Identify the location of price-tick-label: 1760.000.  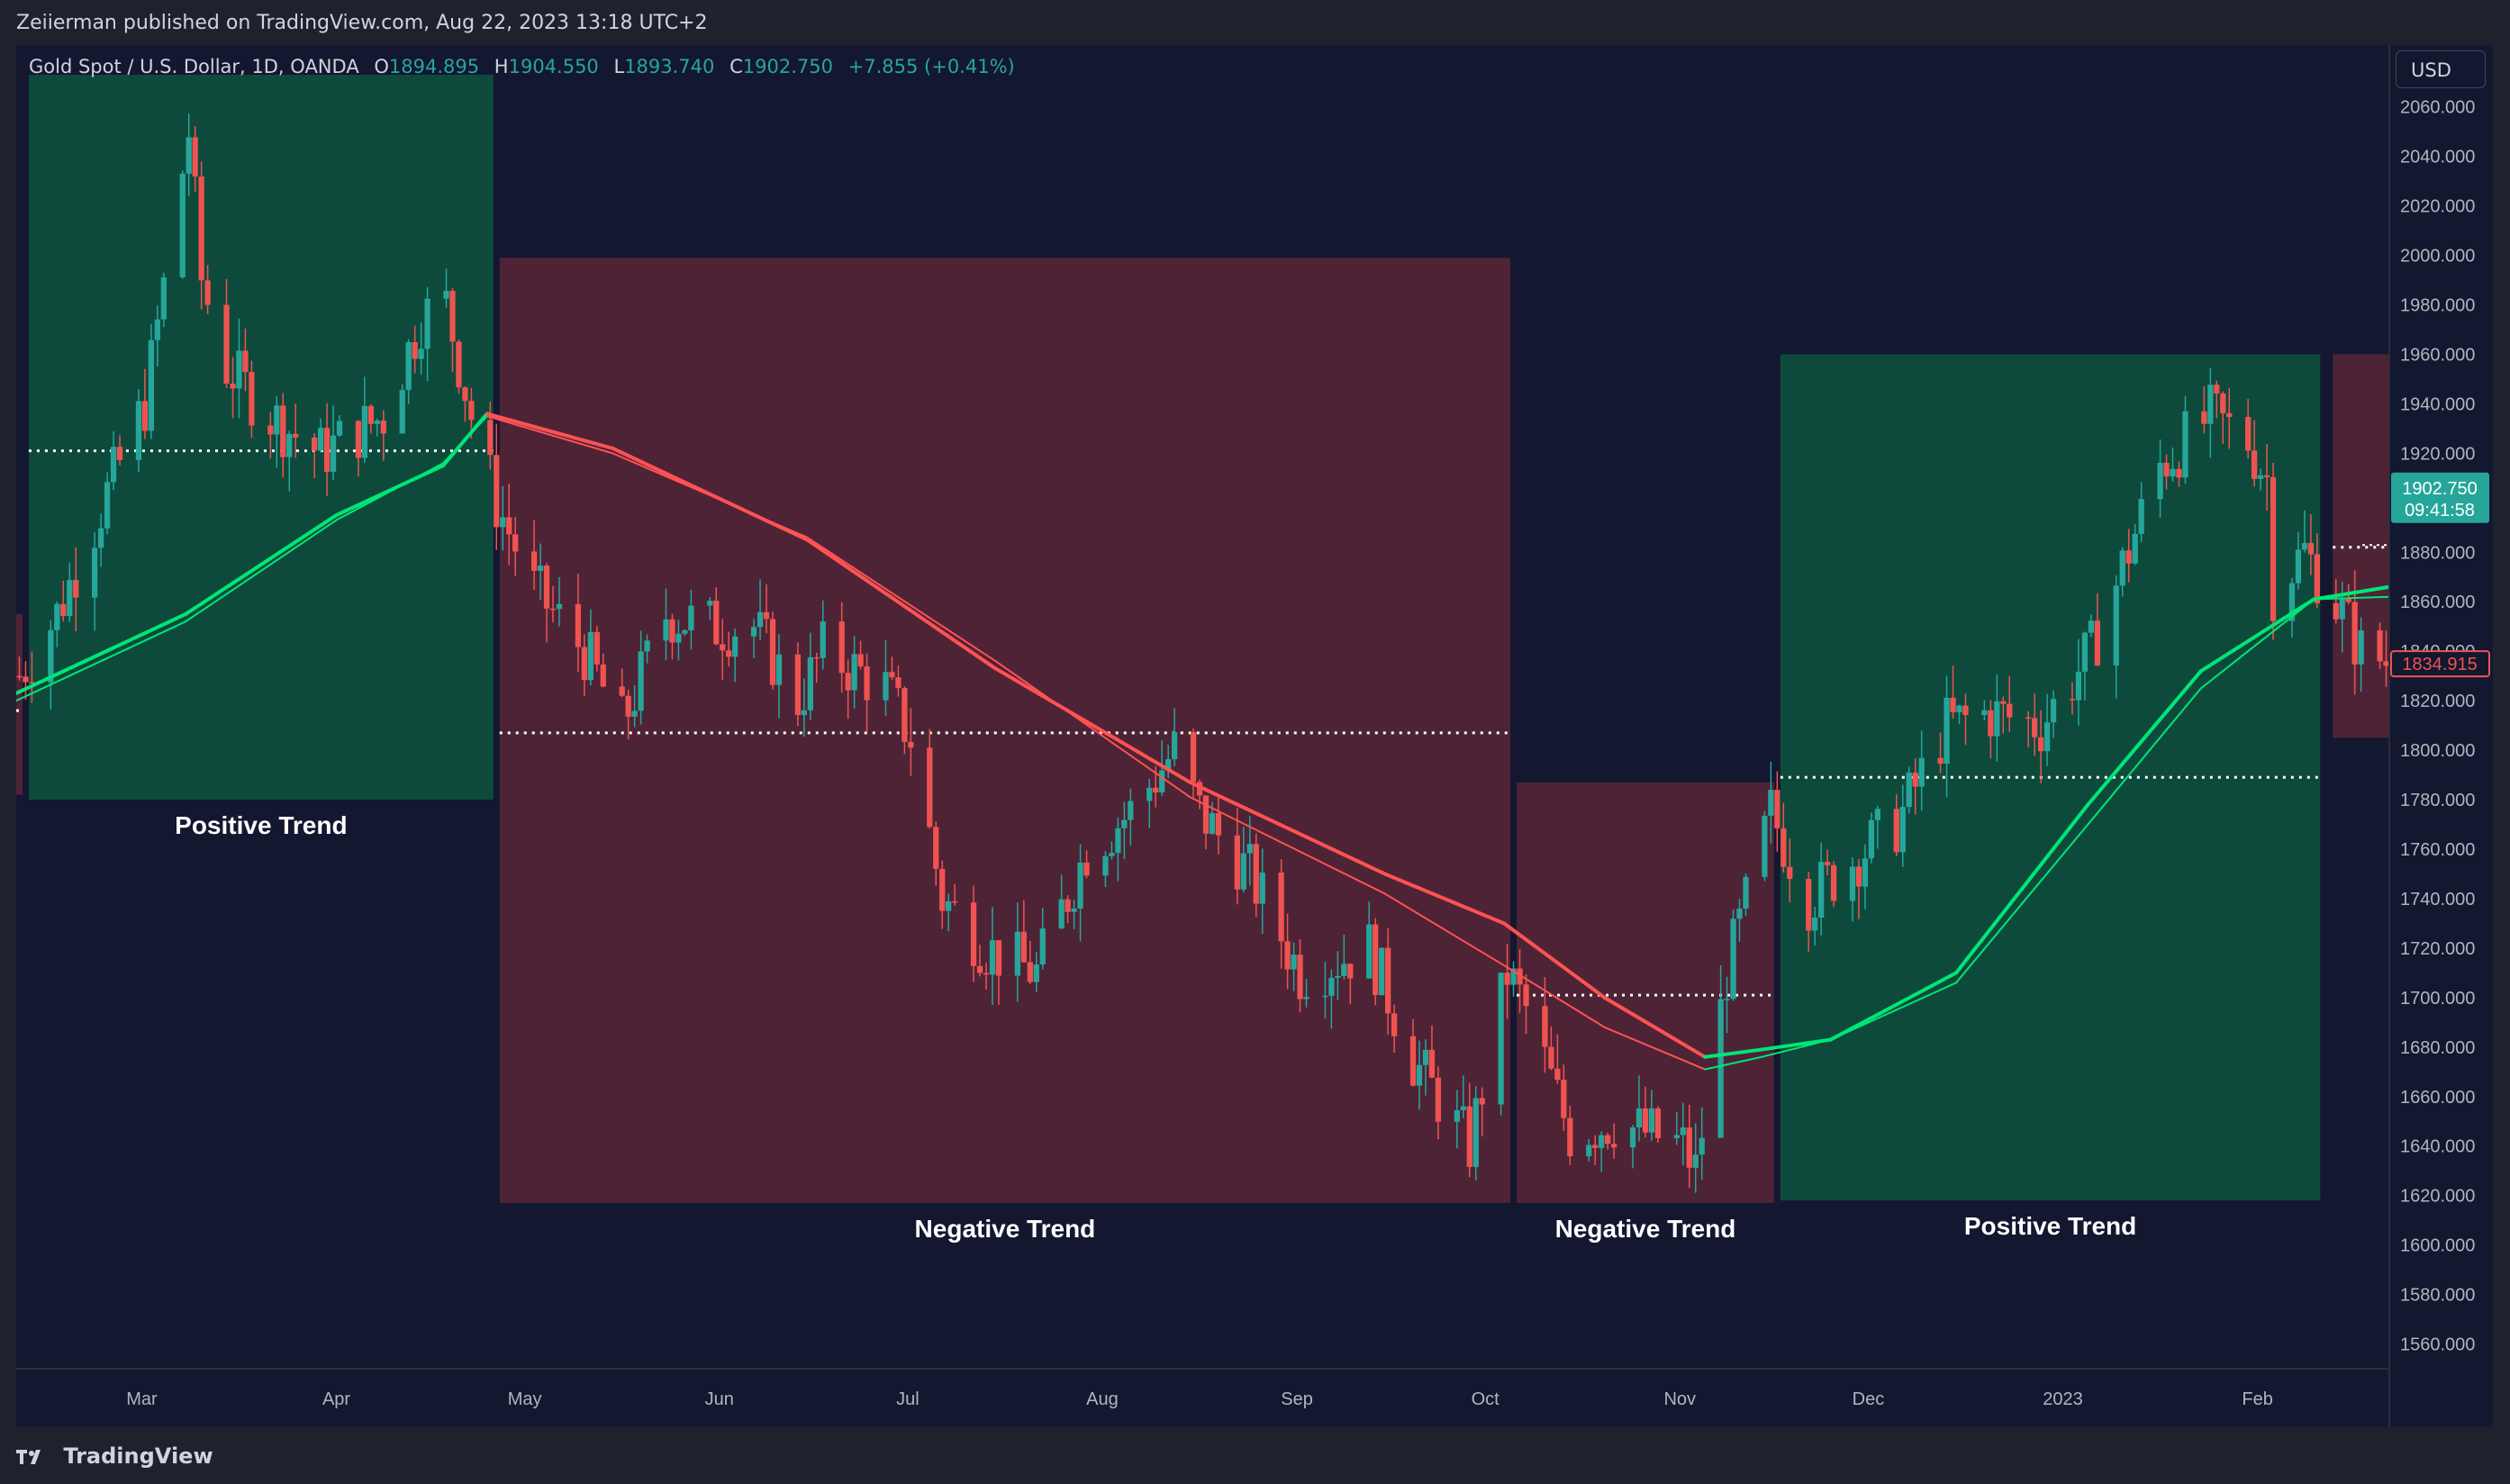
(2437, 850).